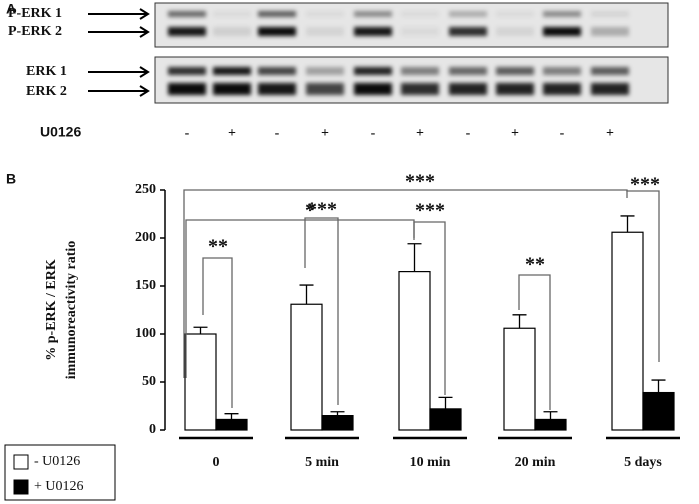 This screenshot has height=504, width=699. I want to click on blot-label: P-ERK 2, so click(35, 31).